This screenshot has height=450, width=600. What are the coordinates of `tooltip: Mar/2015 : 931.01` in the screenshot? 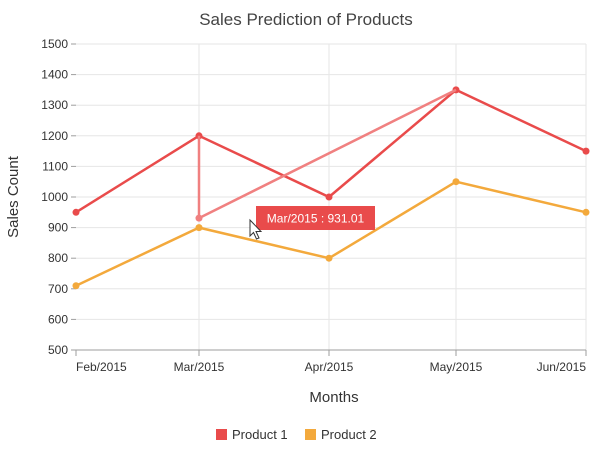 It's located at (312, 223).